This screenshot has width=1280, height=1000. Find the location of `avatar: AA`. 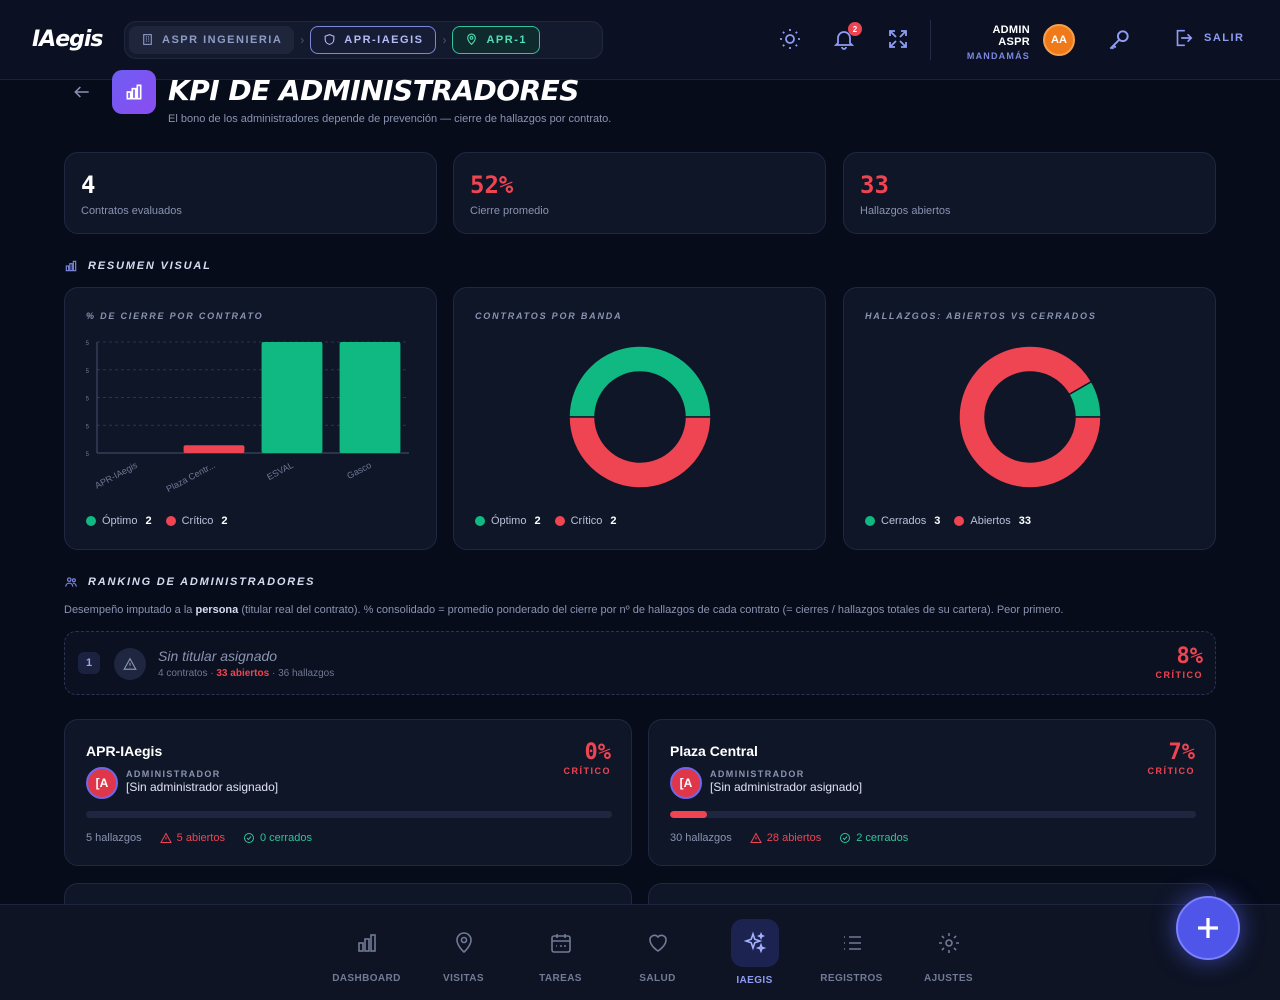

avatar: AA is located at coordinates (1059, 40).